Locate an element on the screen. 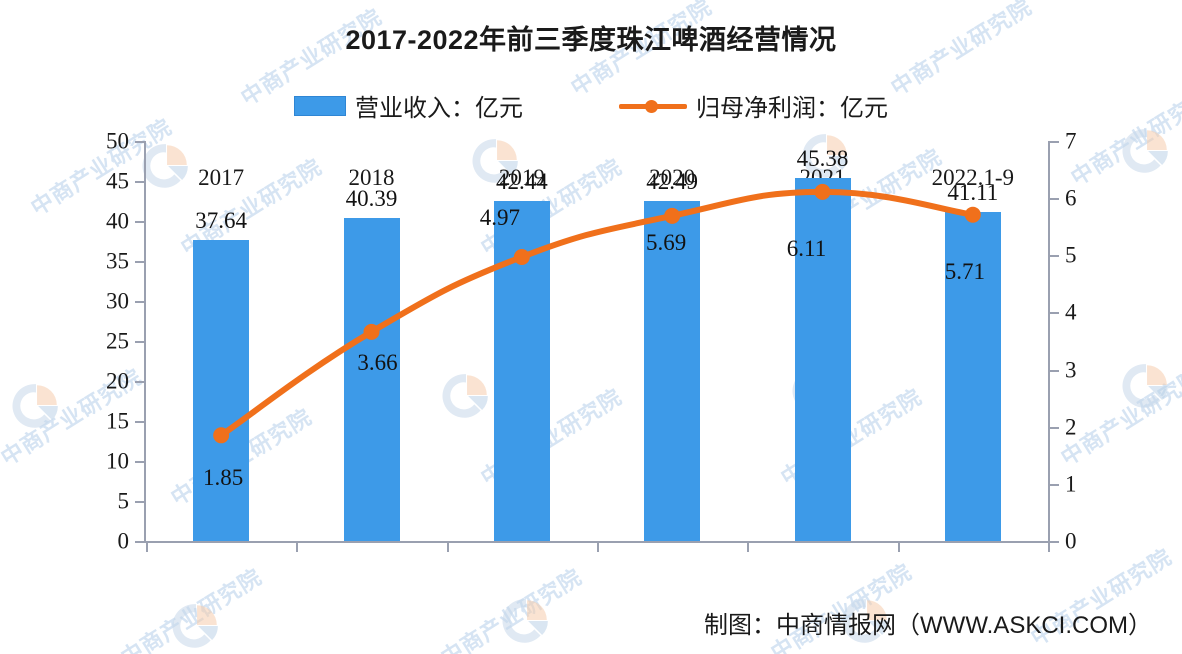 The image size is (1182, 654). line-marker-2022.1-9 is located at coordinates (972, 214).